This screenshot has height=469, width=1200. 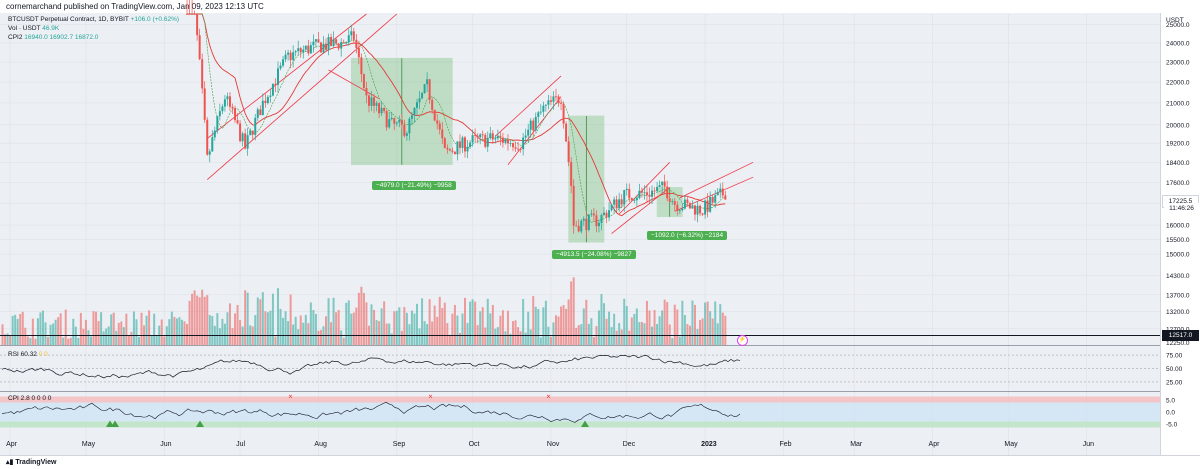 I want to click on cpi2-legend: CPI2 16940.0 16902.7 16872.0, so click(x=53, y=37).